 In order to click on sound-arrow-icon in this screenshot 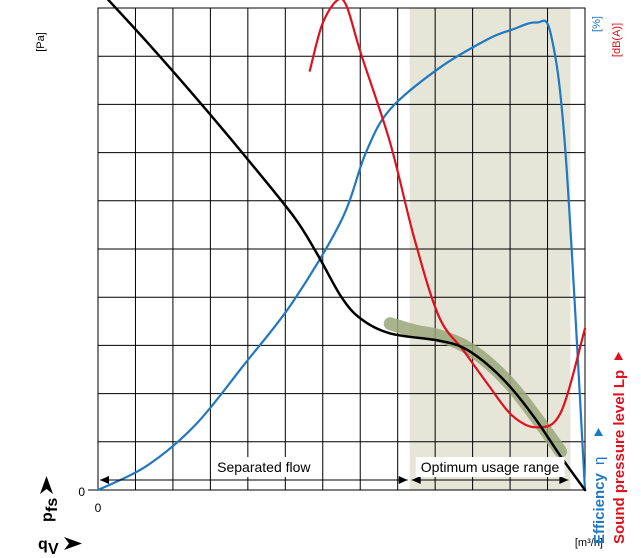, I will do `click(618, 356)`.